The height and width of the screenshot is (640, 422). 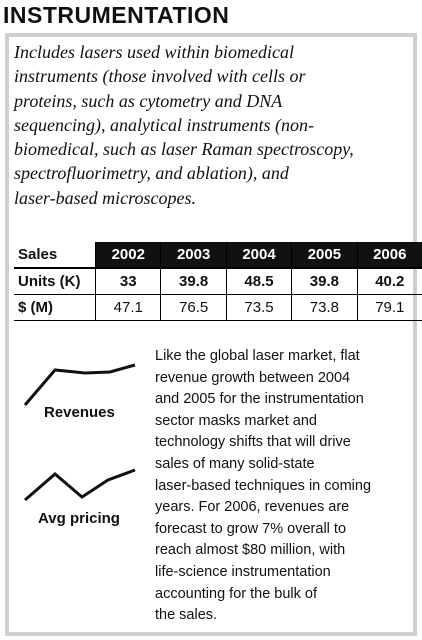 I want to click on header-row: Sales 2002 2003 2004 2005 2006, so click(x=218, y=255).